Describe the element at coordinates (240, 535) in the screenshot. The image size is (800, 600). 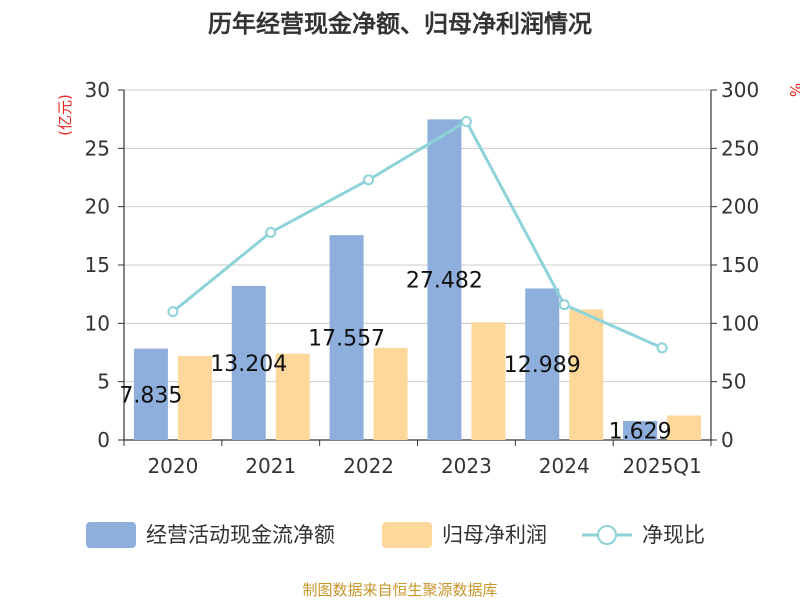
I see `legend-label-cashflow: 经营活动现金流净额` at that location.